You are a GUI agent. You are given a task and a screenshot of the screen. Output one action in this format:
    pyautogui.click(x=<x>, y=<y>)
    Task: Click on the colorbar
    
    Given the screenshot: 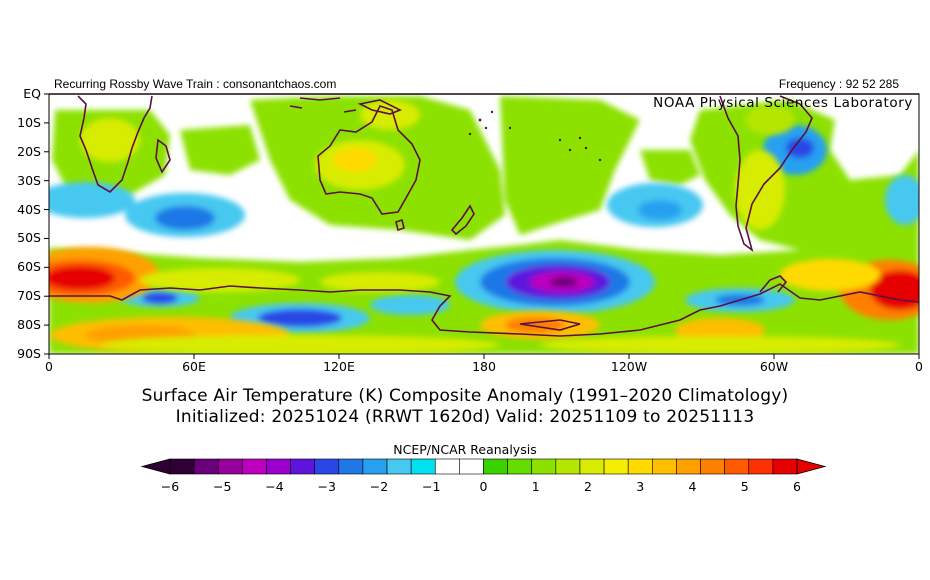 What is the action you would take?
    pyautogui.click(x=483, y=466)
    